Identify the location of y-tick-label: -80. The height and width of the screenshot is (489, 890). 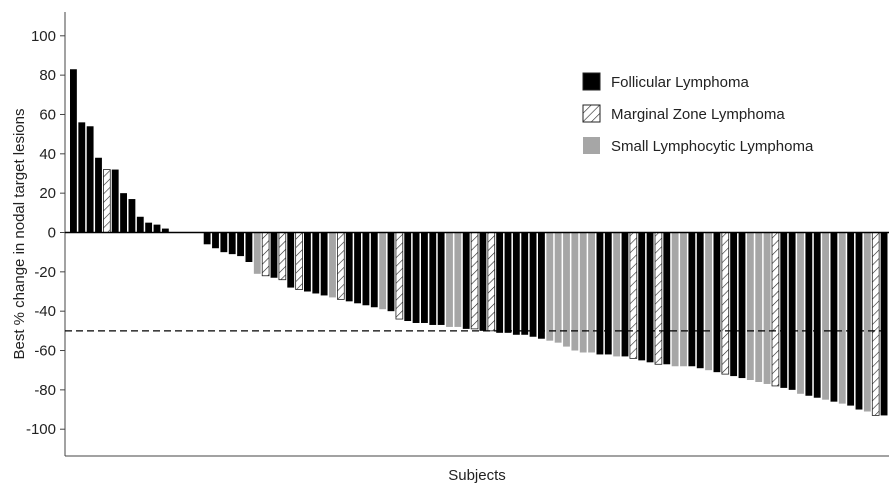
(45, 390).